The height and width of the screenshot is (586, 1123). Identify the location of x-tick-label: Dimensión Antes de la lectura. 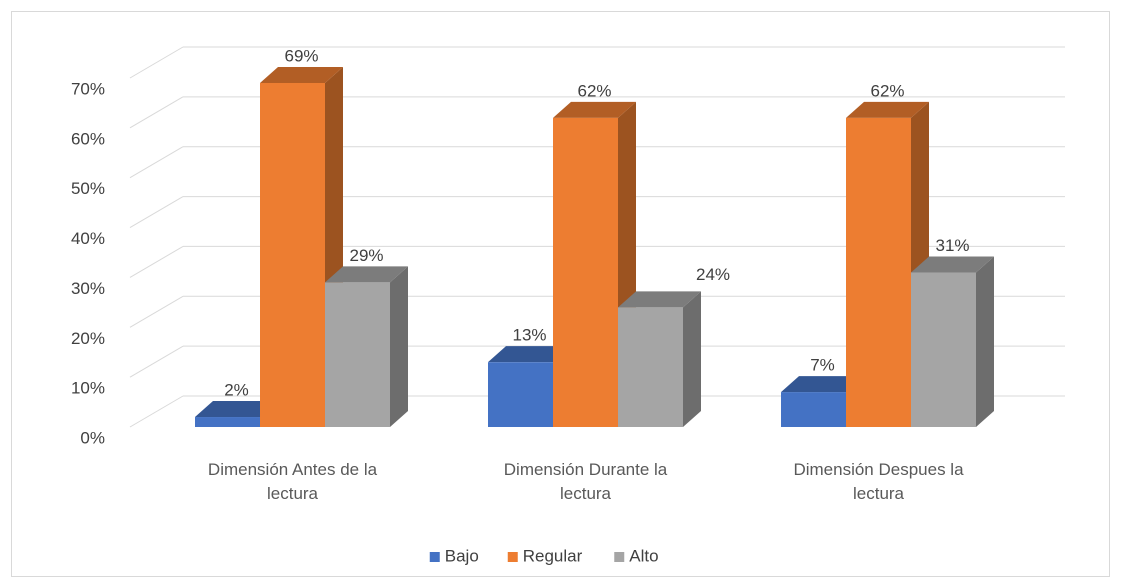
(292, 481).